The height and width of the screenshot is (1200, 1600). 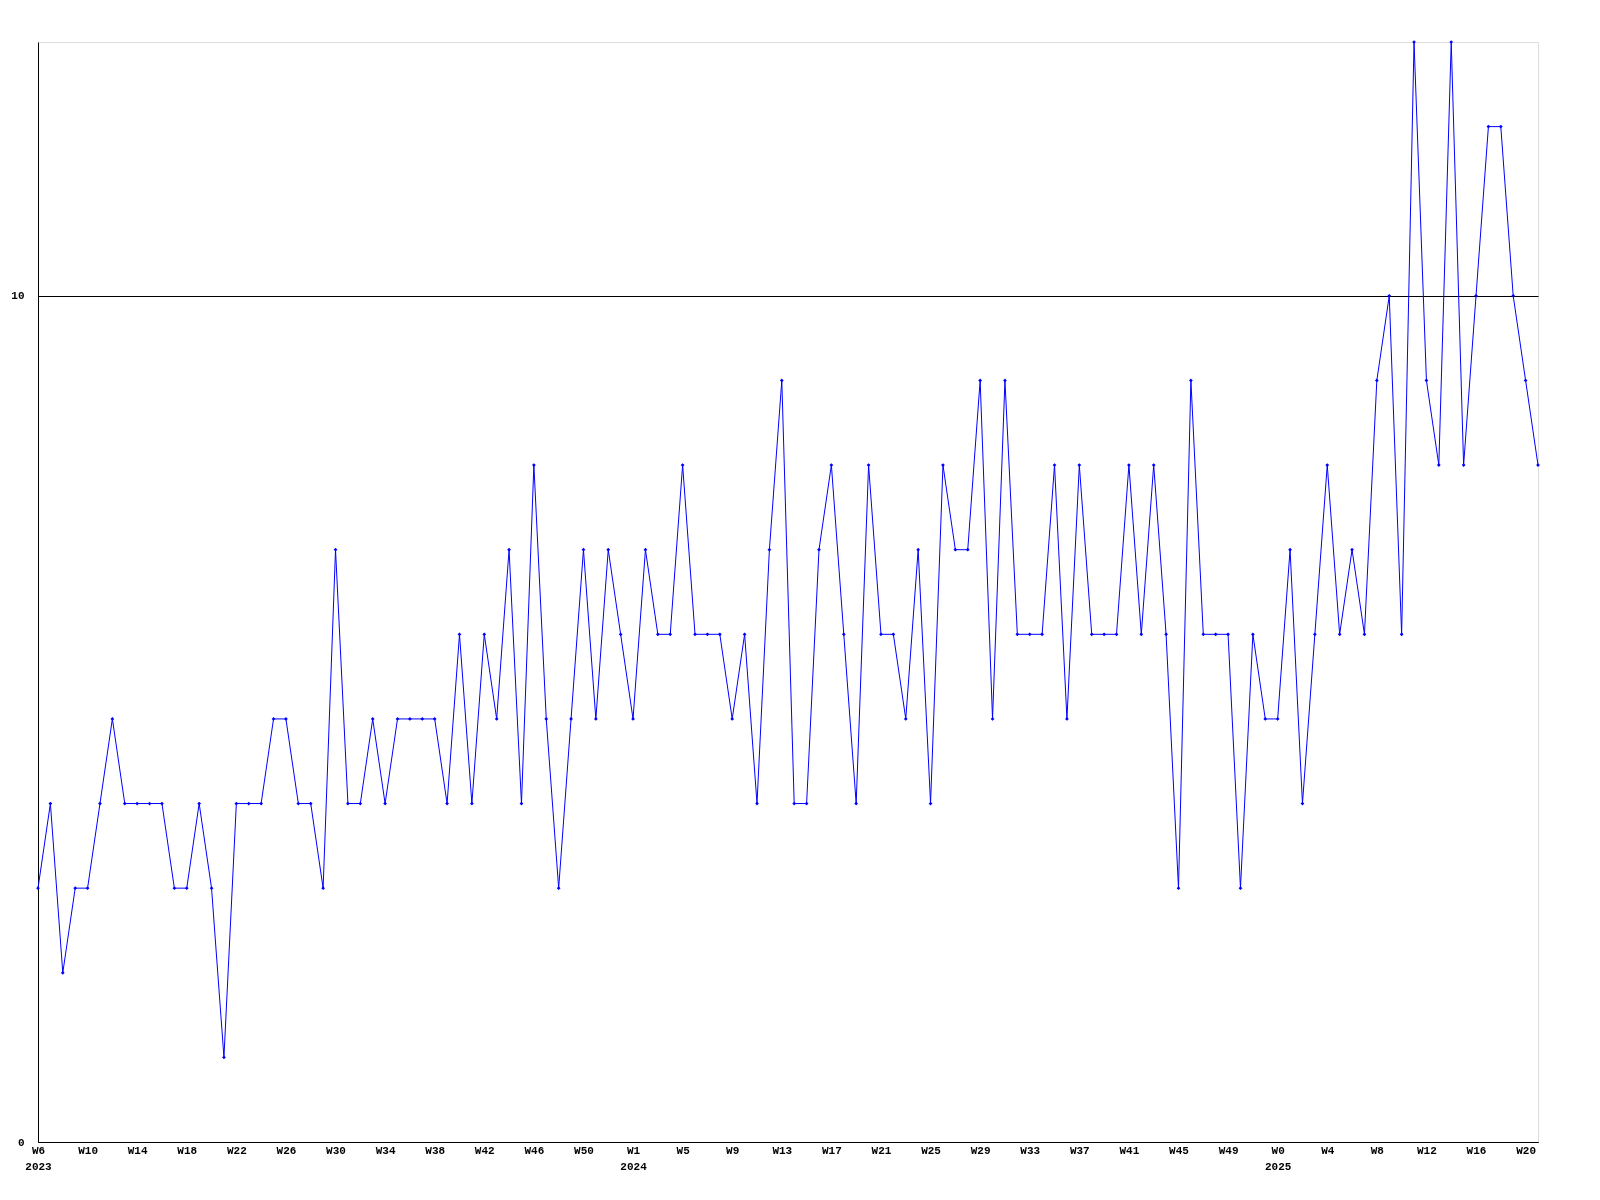 What do you see at coordinates (435, 1150) in the screenshot?
I see `x-tick-label: W38` at bounding box center [435, 1150].